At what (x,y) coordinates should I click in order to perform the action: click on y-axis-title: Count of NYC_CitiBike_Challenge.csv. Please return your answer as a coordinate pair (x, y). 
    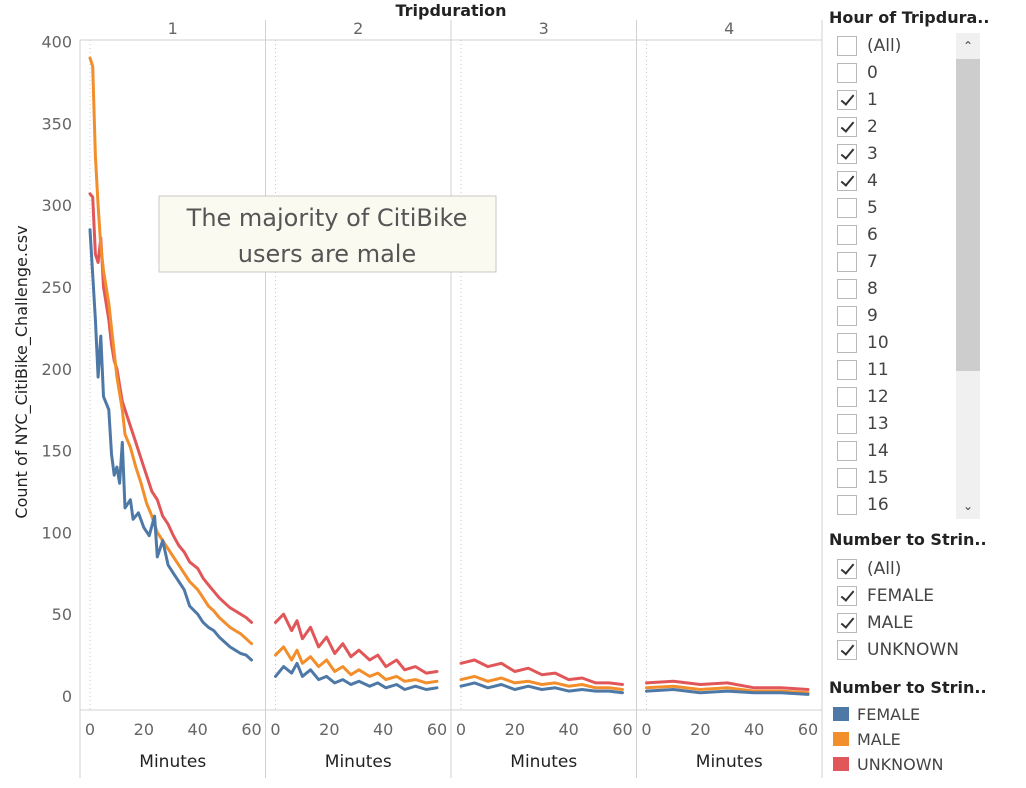
    Looking at the image, I should click on (22, 371).